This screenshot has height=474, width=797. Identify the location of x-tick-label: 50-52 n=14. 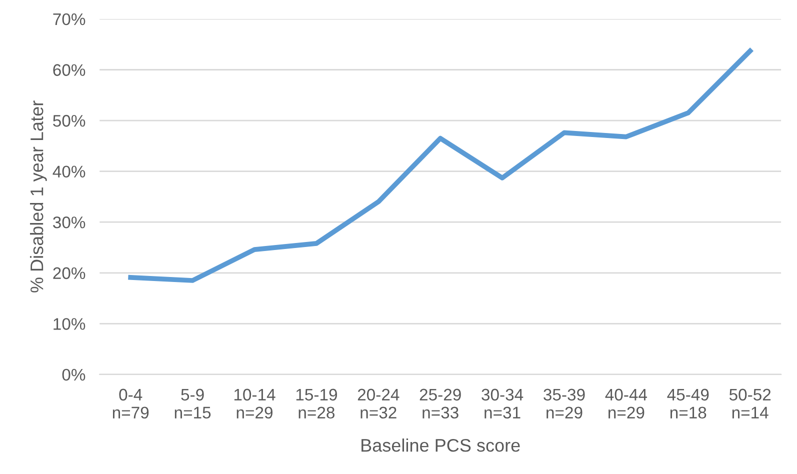
(750, 403).